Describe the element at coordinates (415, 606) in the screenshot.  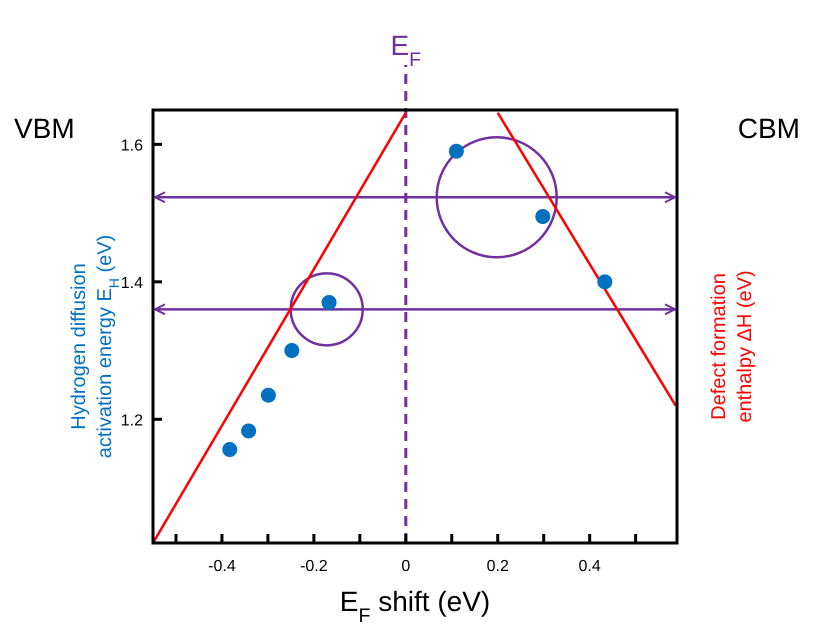
I see `x-axis-title: E$_{F}$ shift (eV)` at that location.